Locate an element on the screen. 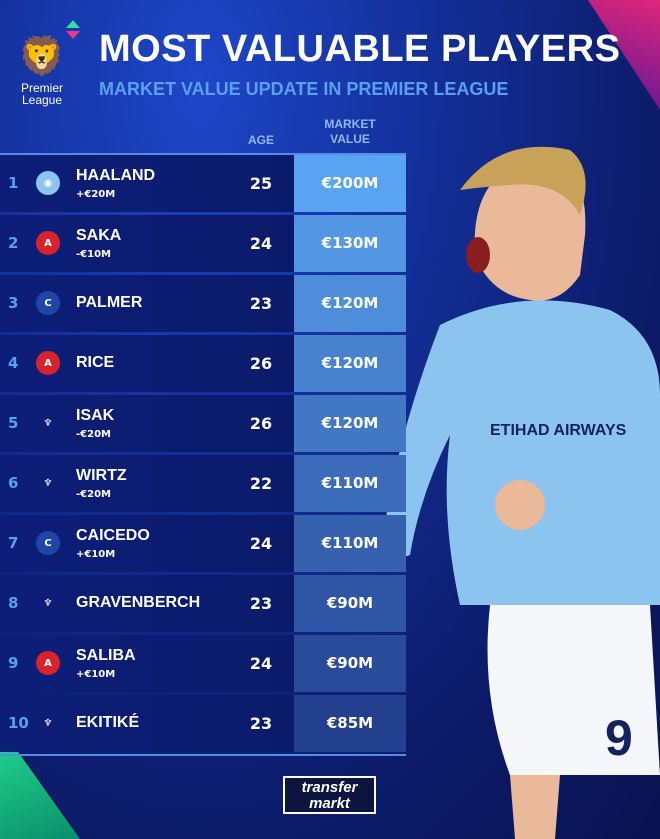 This screenshot has width=660, height=839. rank: 8 is located at coordinates (13, 603).